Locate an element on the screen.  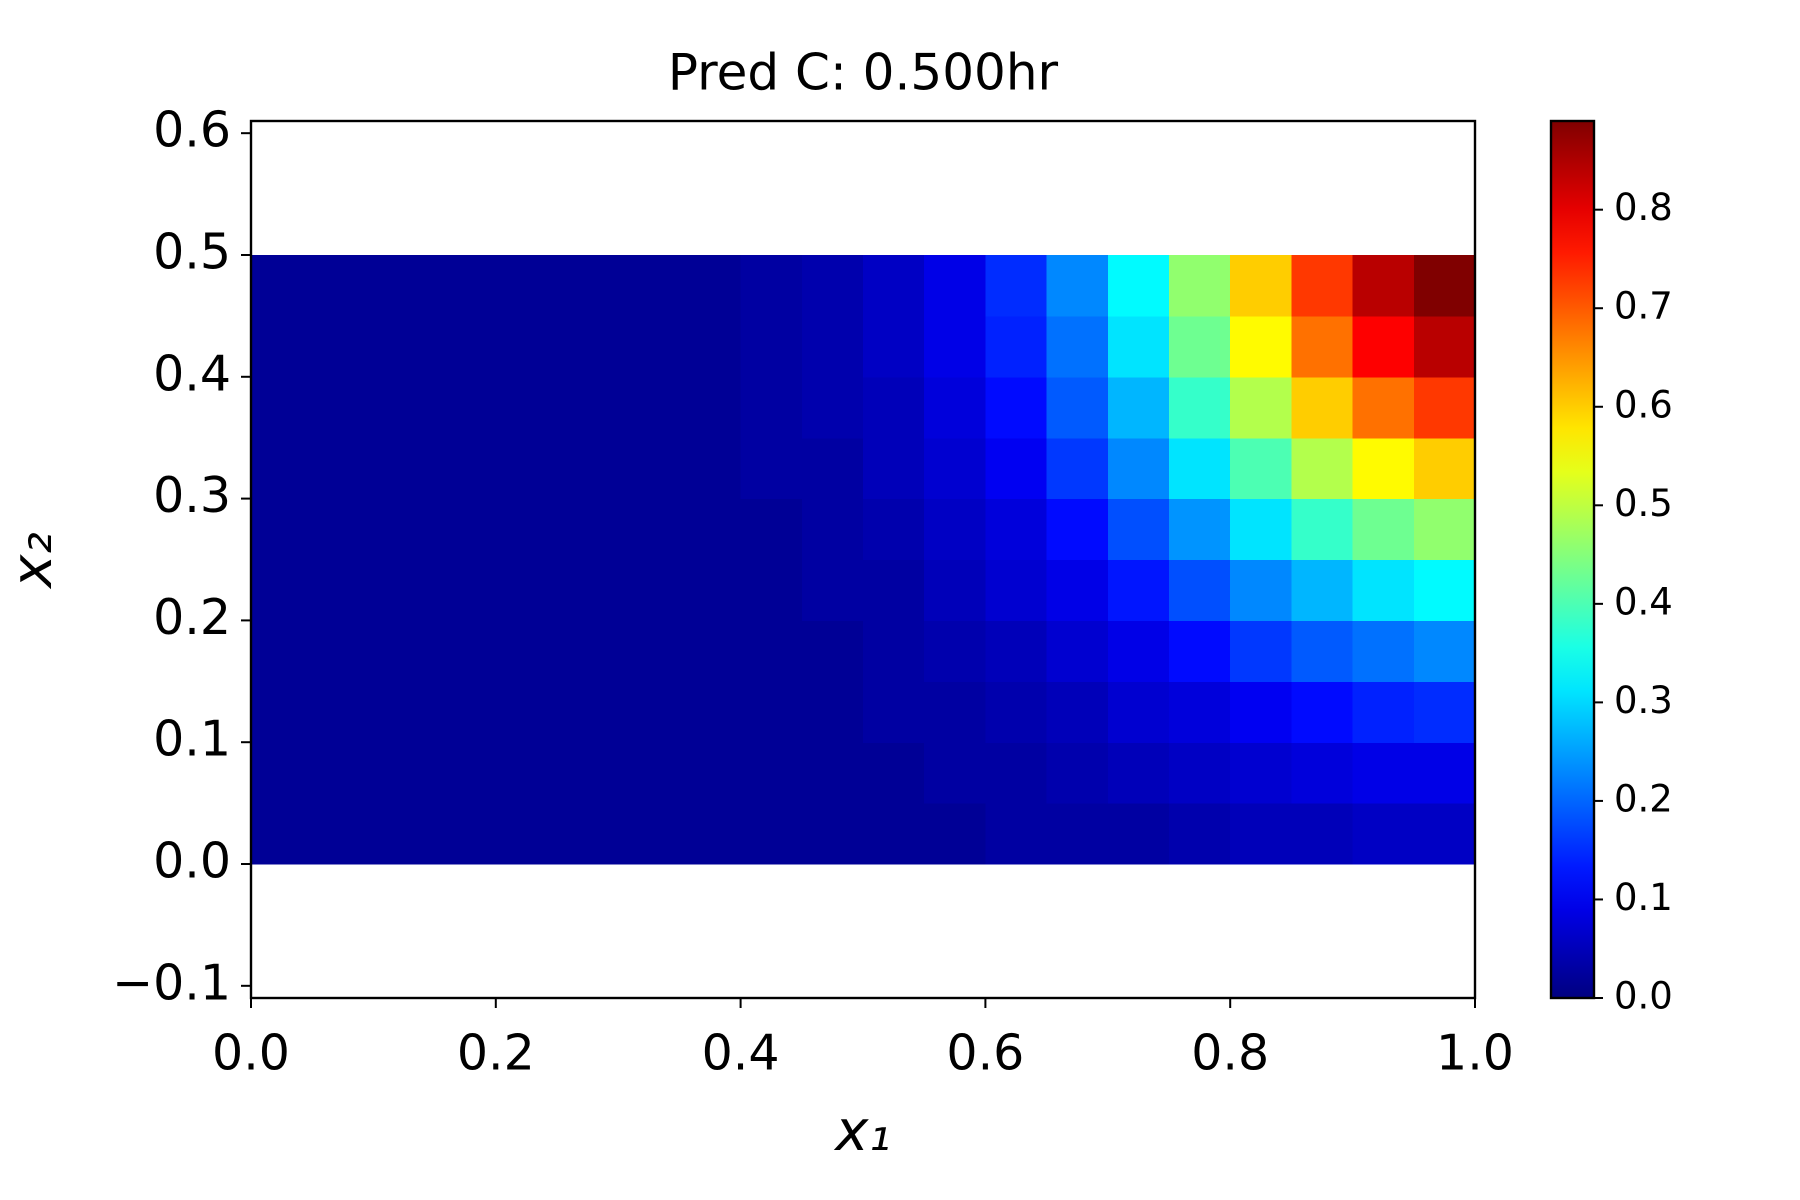
colorbar is located at coordinates (1572, 559).